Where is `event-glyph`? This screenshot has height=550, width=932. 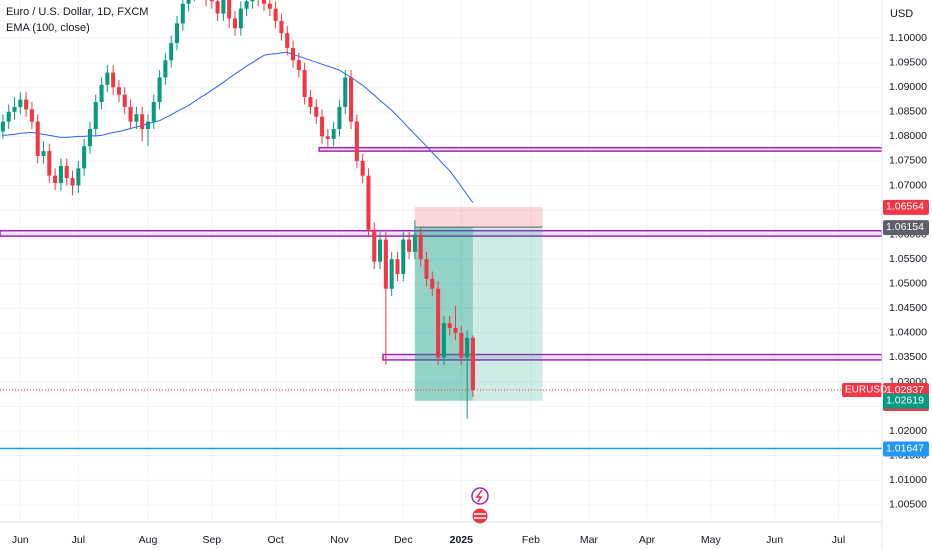 event-glyph is located at coordinates (480, 516).